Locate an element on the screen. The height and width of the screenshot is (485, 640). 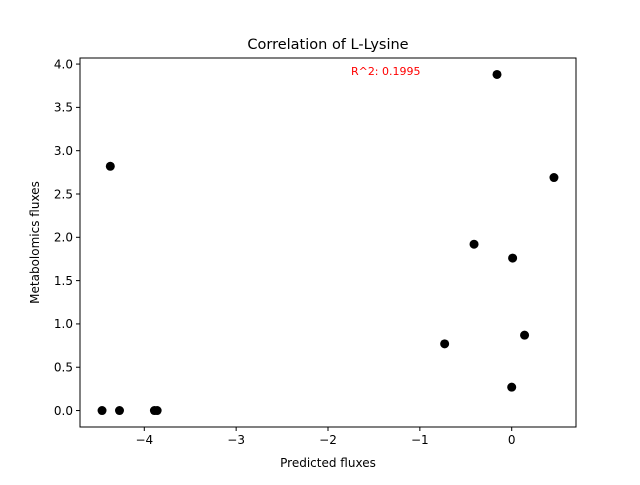
y-tick-label: 2.5 is located at coordinates (63, 194).